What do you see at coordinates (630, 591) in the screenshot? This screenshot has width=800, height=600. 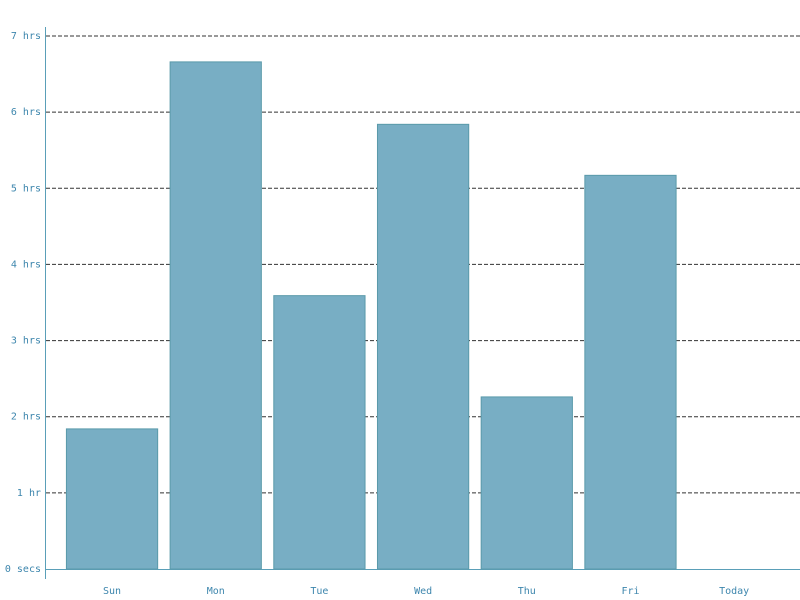 I see `x-tick-label: Fri` at bounding box center [630, 591].